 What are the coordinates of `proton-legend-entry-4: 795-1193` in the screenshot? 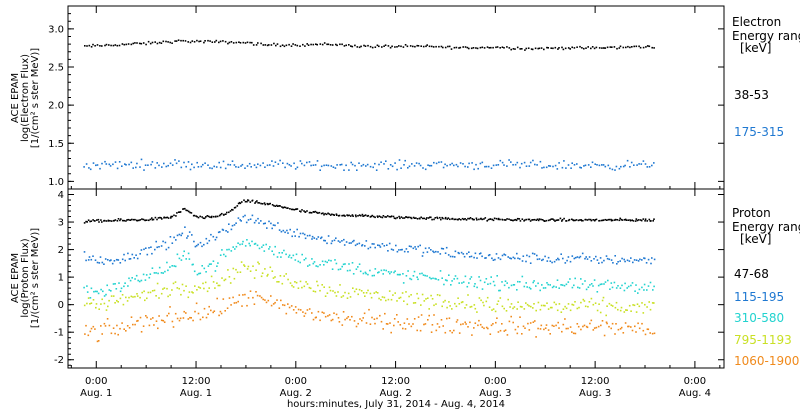 It's located at (763, 340).